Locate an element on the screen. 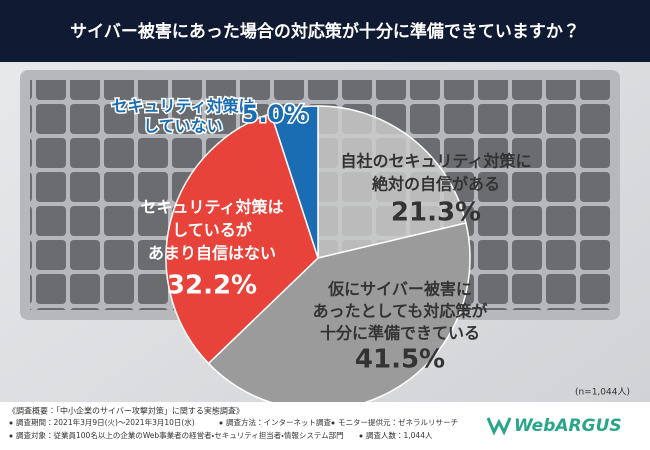 The width and height of the screenshot is (650, 450). footer-item: 調査方法：インターネット調査 is located at coordinates (278, 422).